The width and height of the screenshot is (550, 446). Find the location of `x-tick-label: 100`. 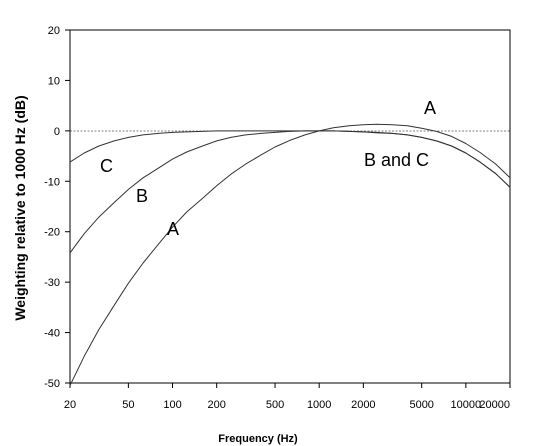

x-tick-label: 100 is located at coordinates (172, 405).